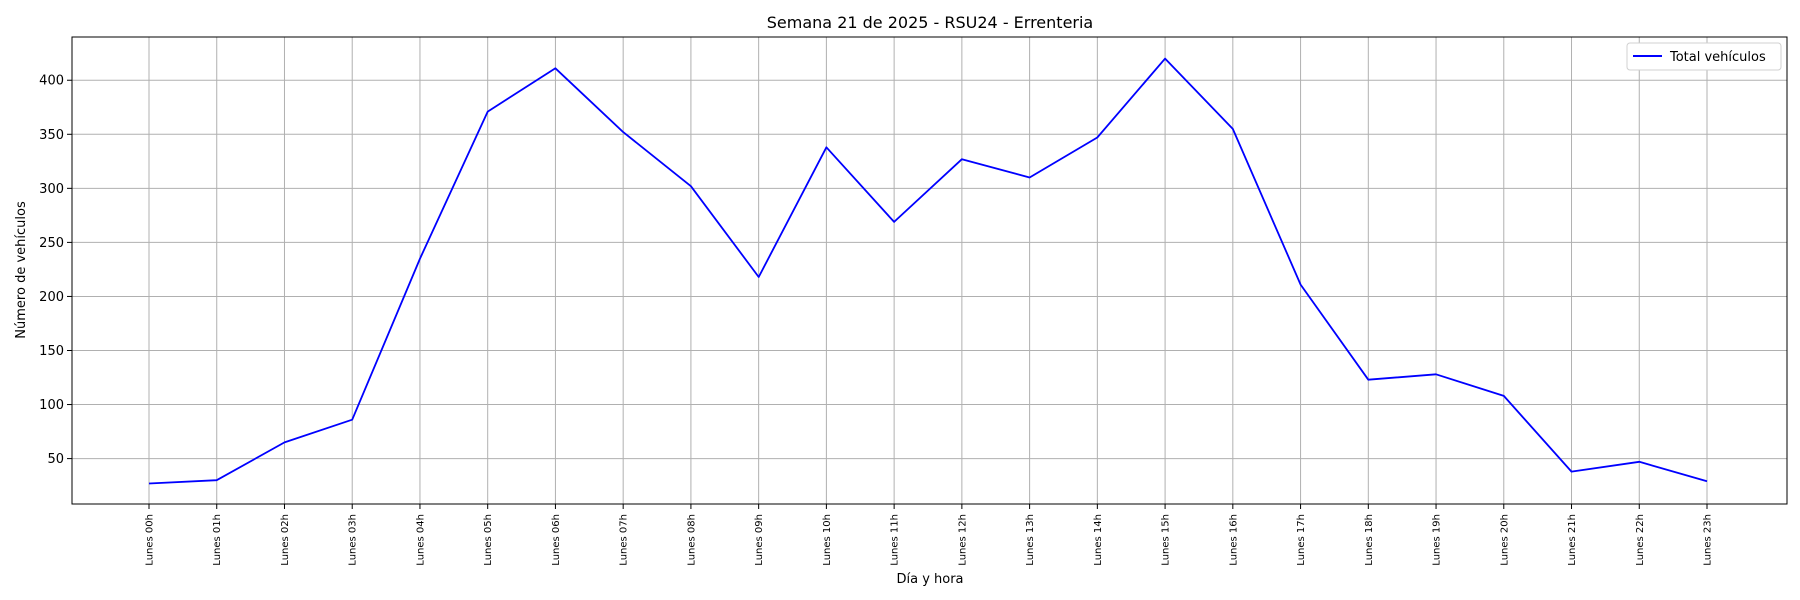 This screenshot has width=1800, height=600. Describe the element at coordinates (353, 540) in the screenshot. I see `x-tick-label: Lunes 03h` at that location.